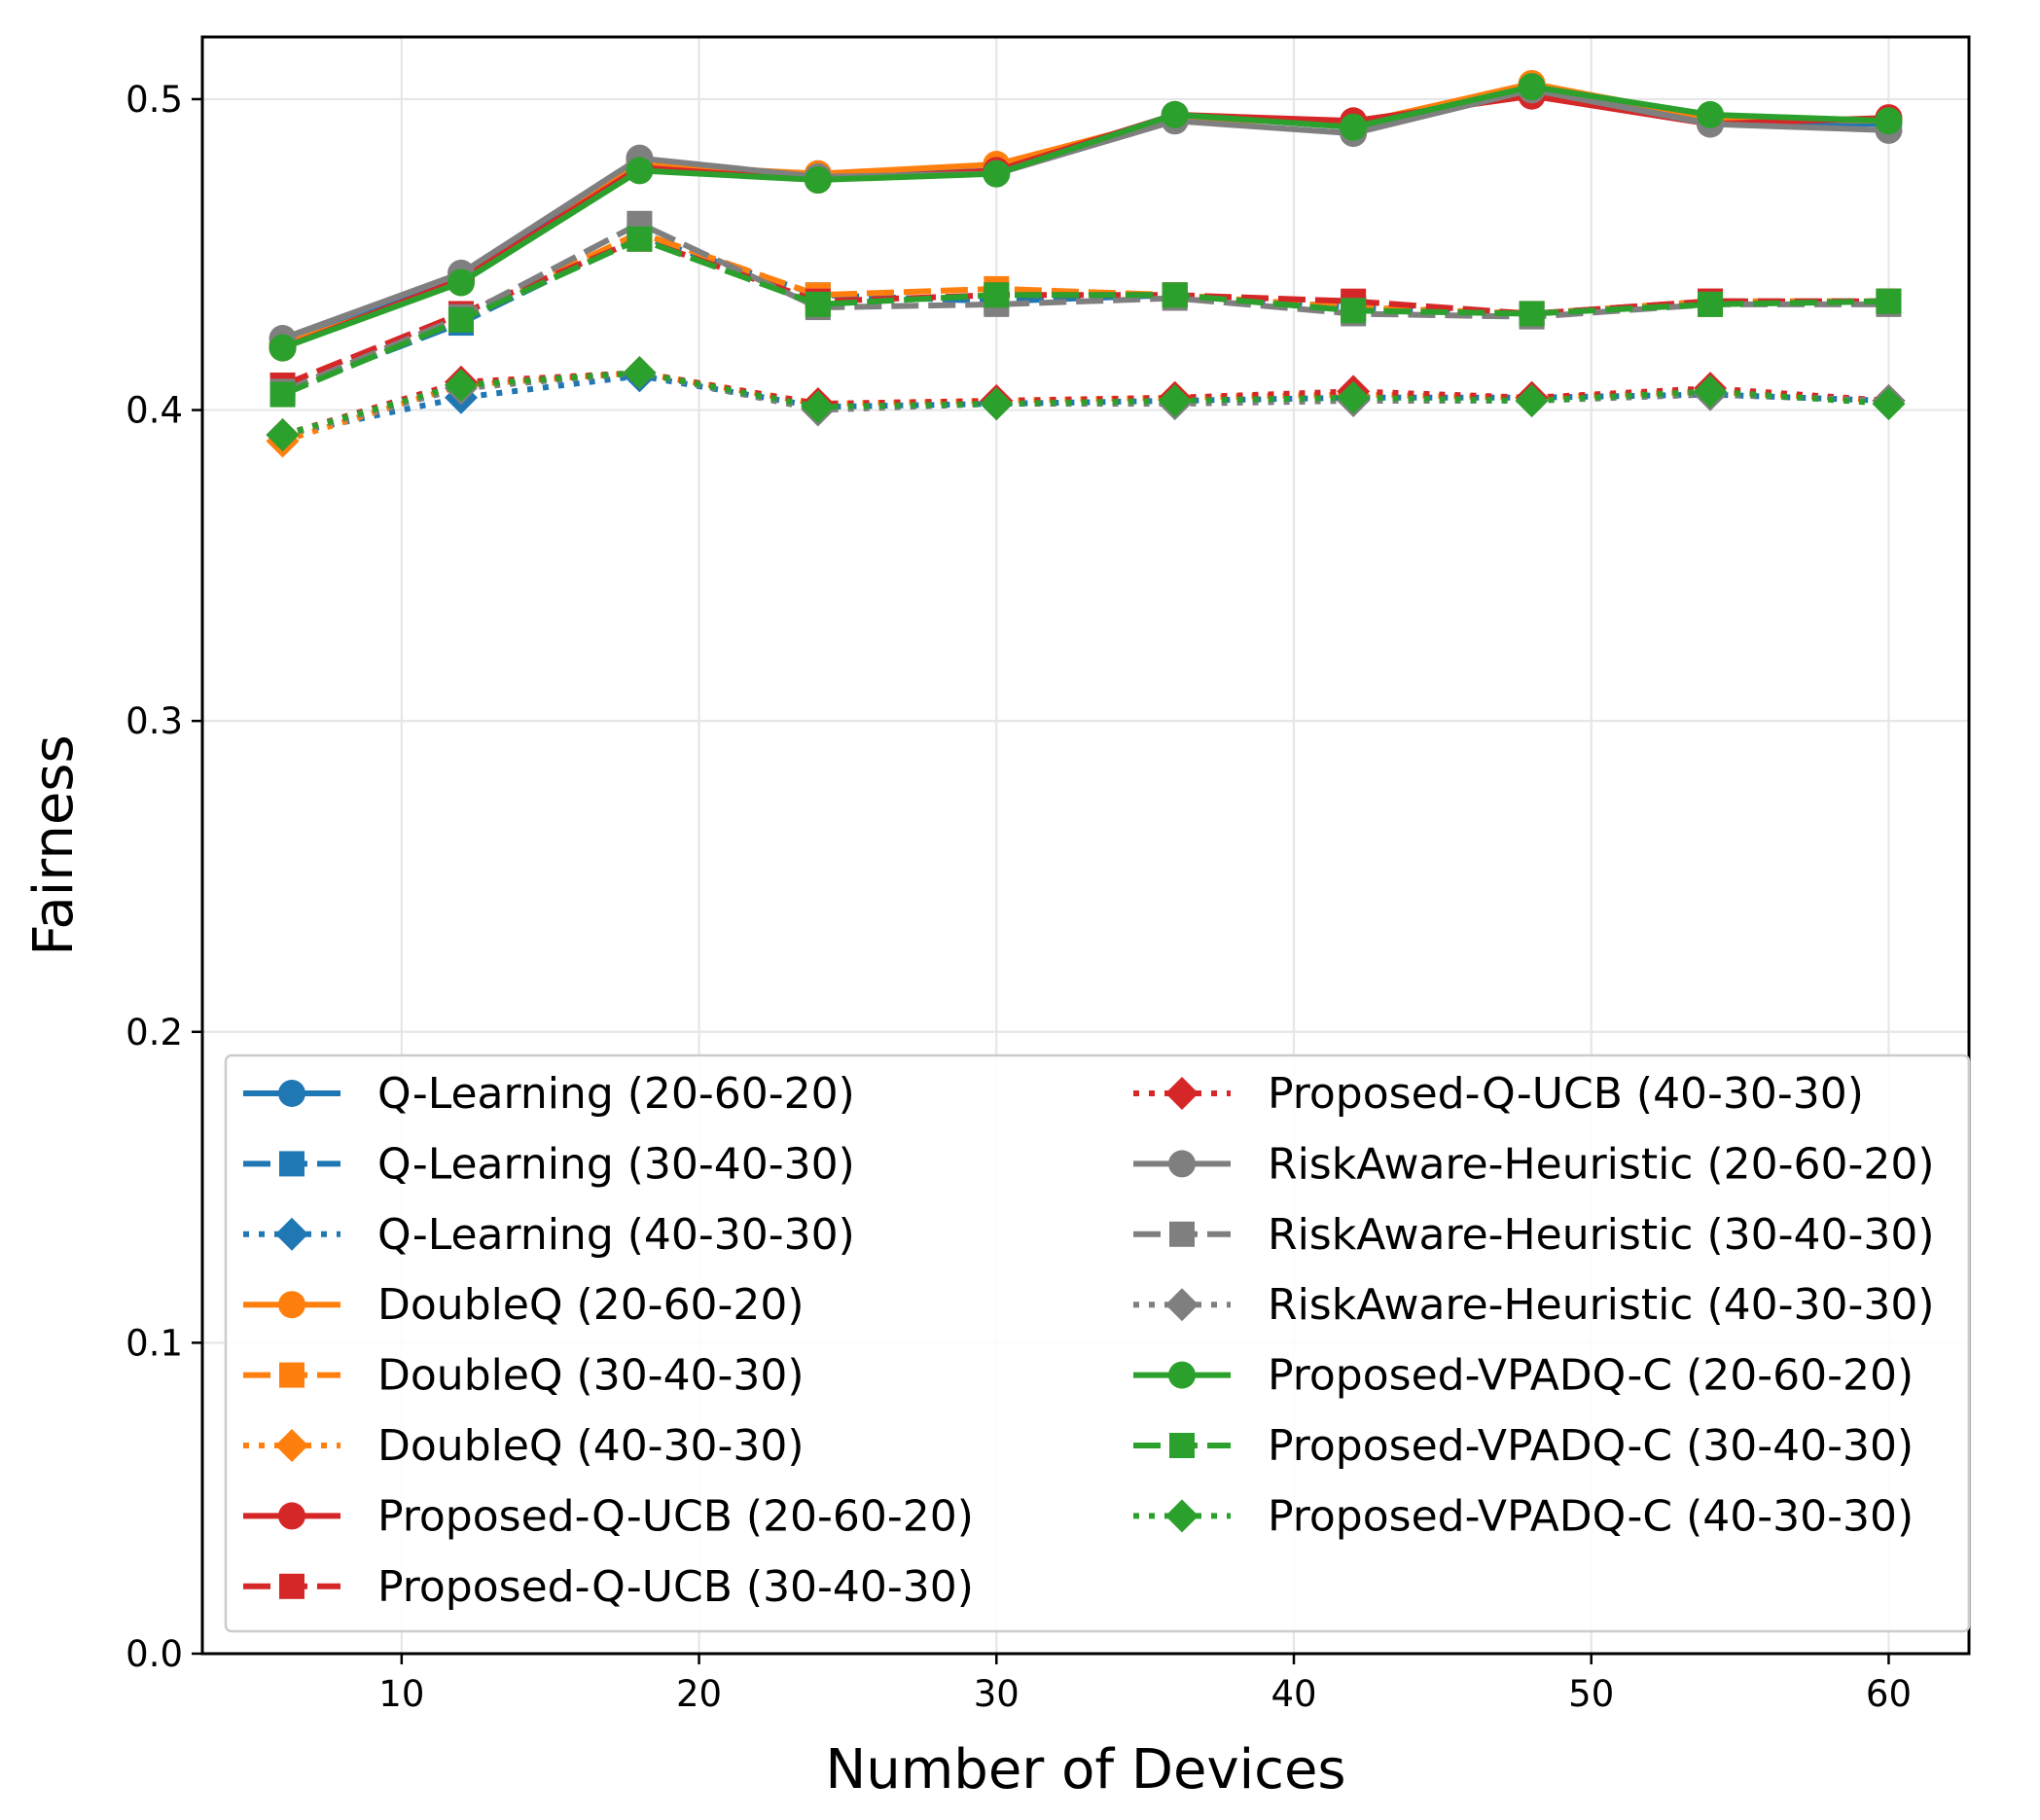 The width and height of the screenshot is (2040, 1820). I want to click on legend-entry-proposed-vpadq-c-40-30-30: Proposed-VPADQ-C (40-30-30), so click(1523, 1516).